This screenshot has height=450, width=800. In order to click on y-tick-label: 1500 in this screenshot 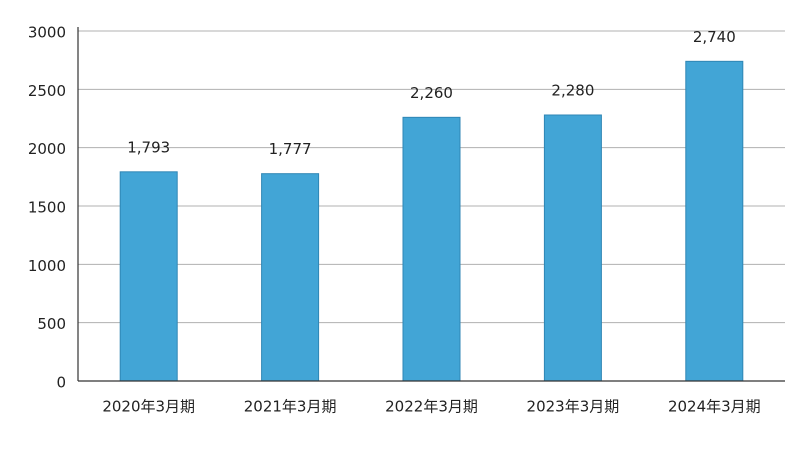, I will do `click(47, 208)`.